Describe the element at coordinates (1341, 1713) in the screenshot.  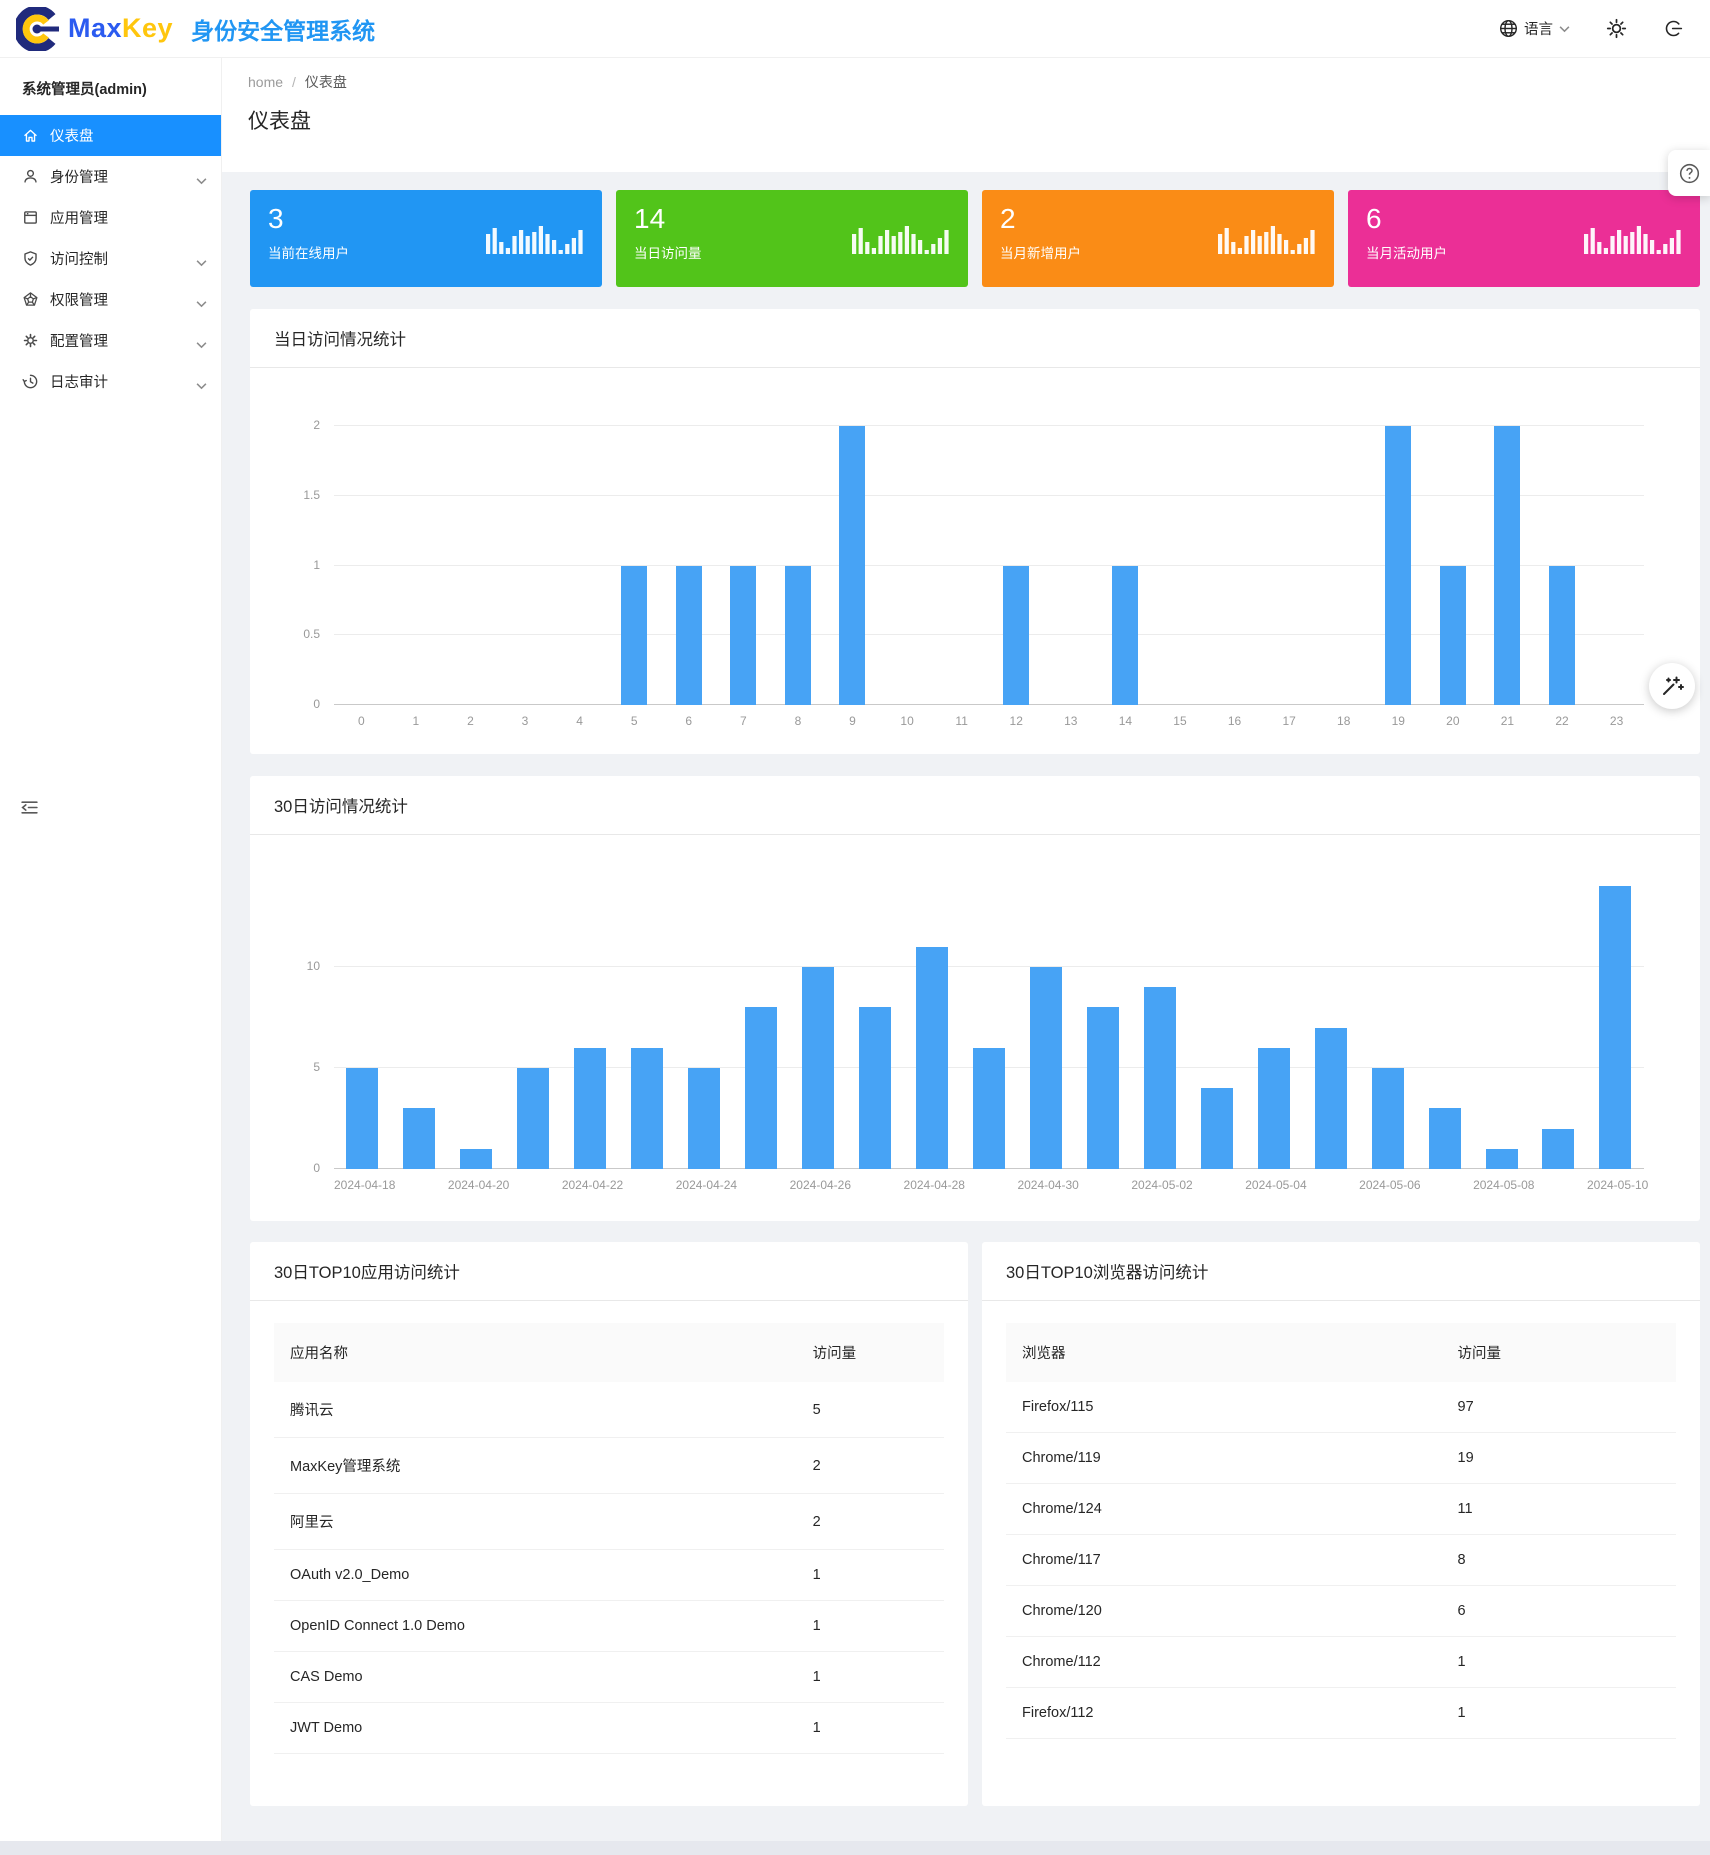
I see `table-row: Firefox/112 1` at that location.